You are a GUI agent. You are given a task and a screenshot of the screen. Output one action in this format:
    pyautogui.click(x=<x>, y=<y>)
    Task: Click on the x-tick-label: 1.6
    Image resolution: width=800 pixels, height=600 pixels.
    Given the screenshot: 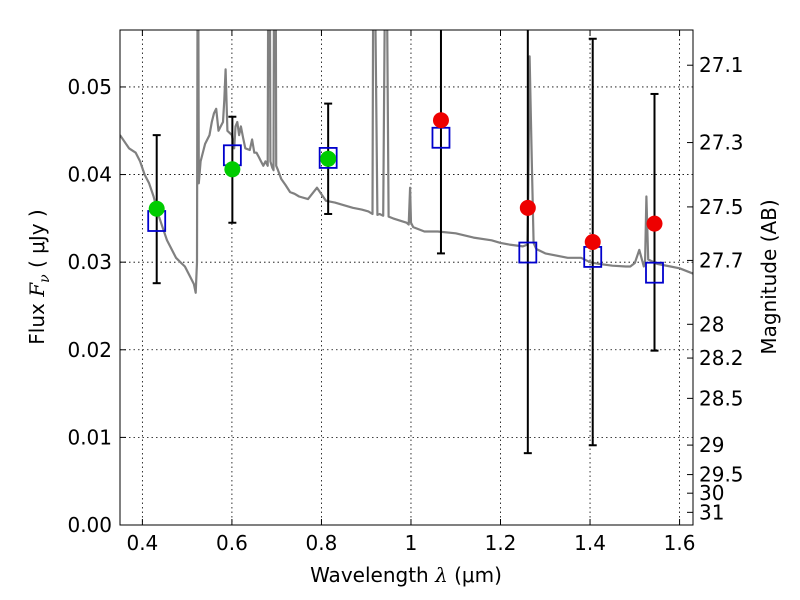 What is the action you would take?
    pyautogui.click(x=680, y=543)
    